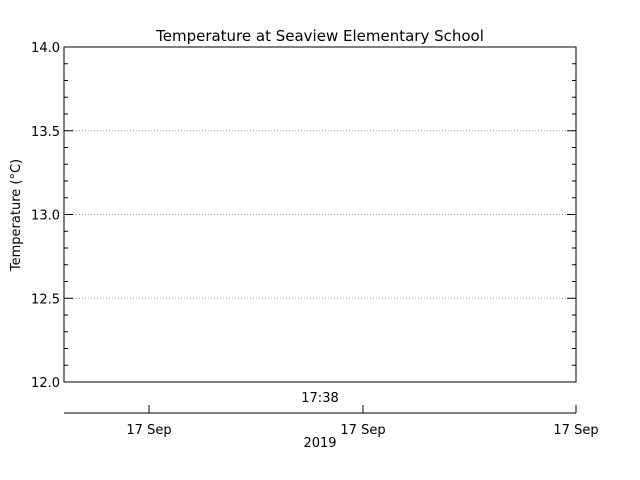 Image resolution: width=640 pixels, height=480 pixels. What do you see at coordinates (362, 421) in the screenshot?
I see `date-axis-ticks: 17 Sep 17 Sep 17 Sep` at bounding box center [362, 421].